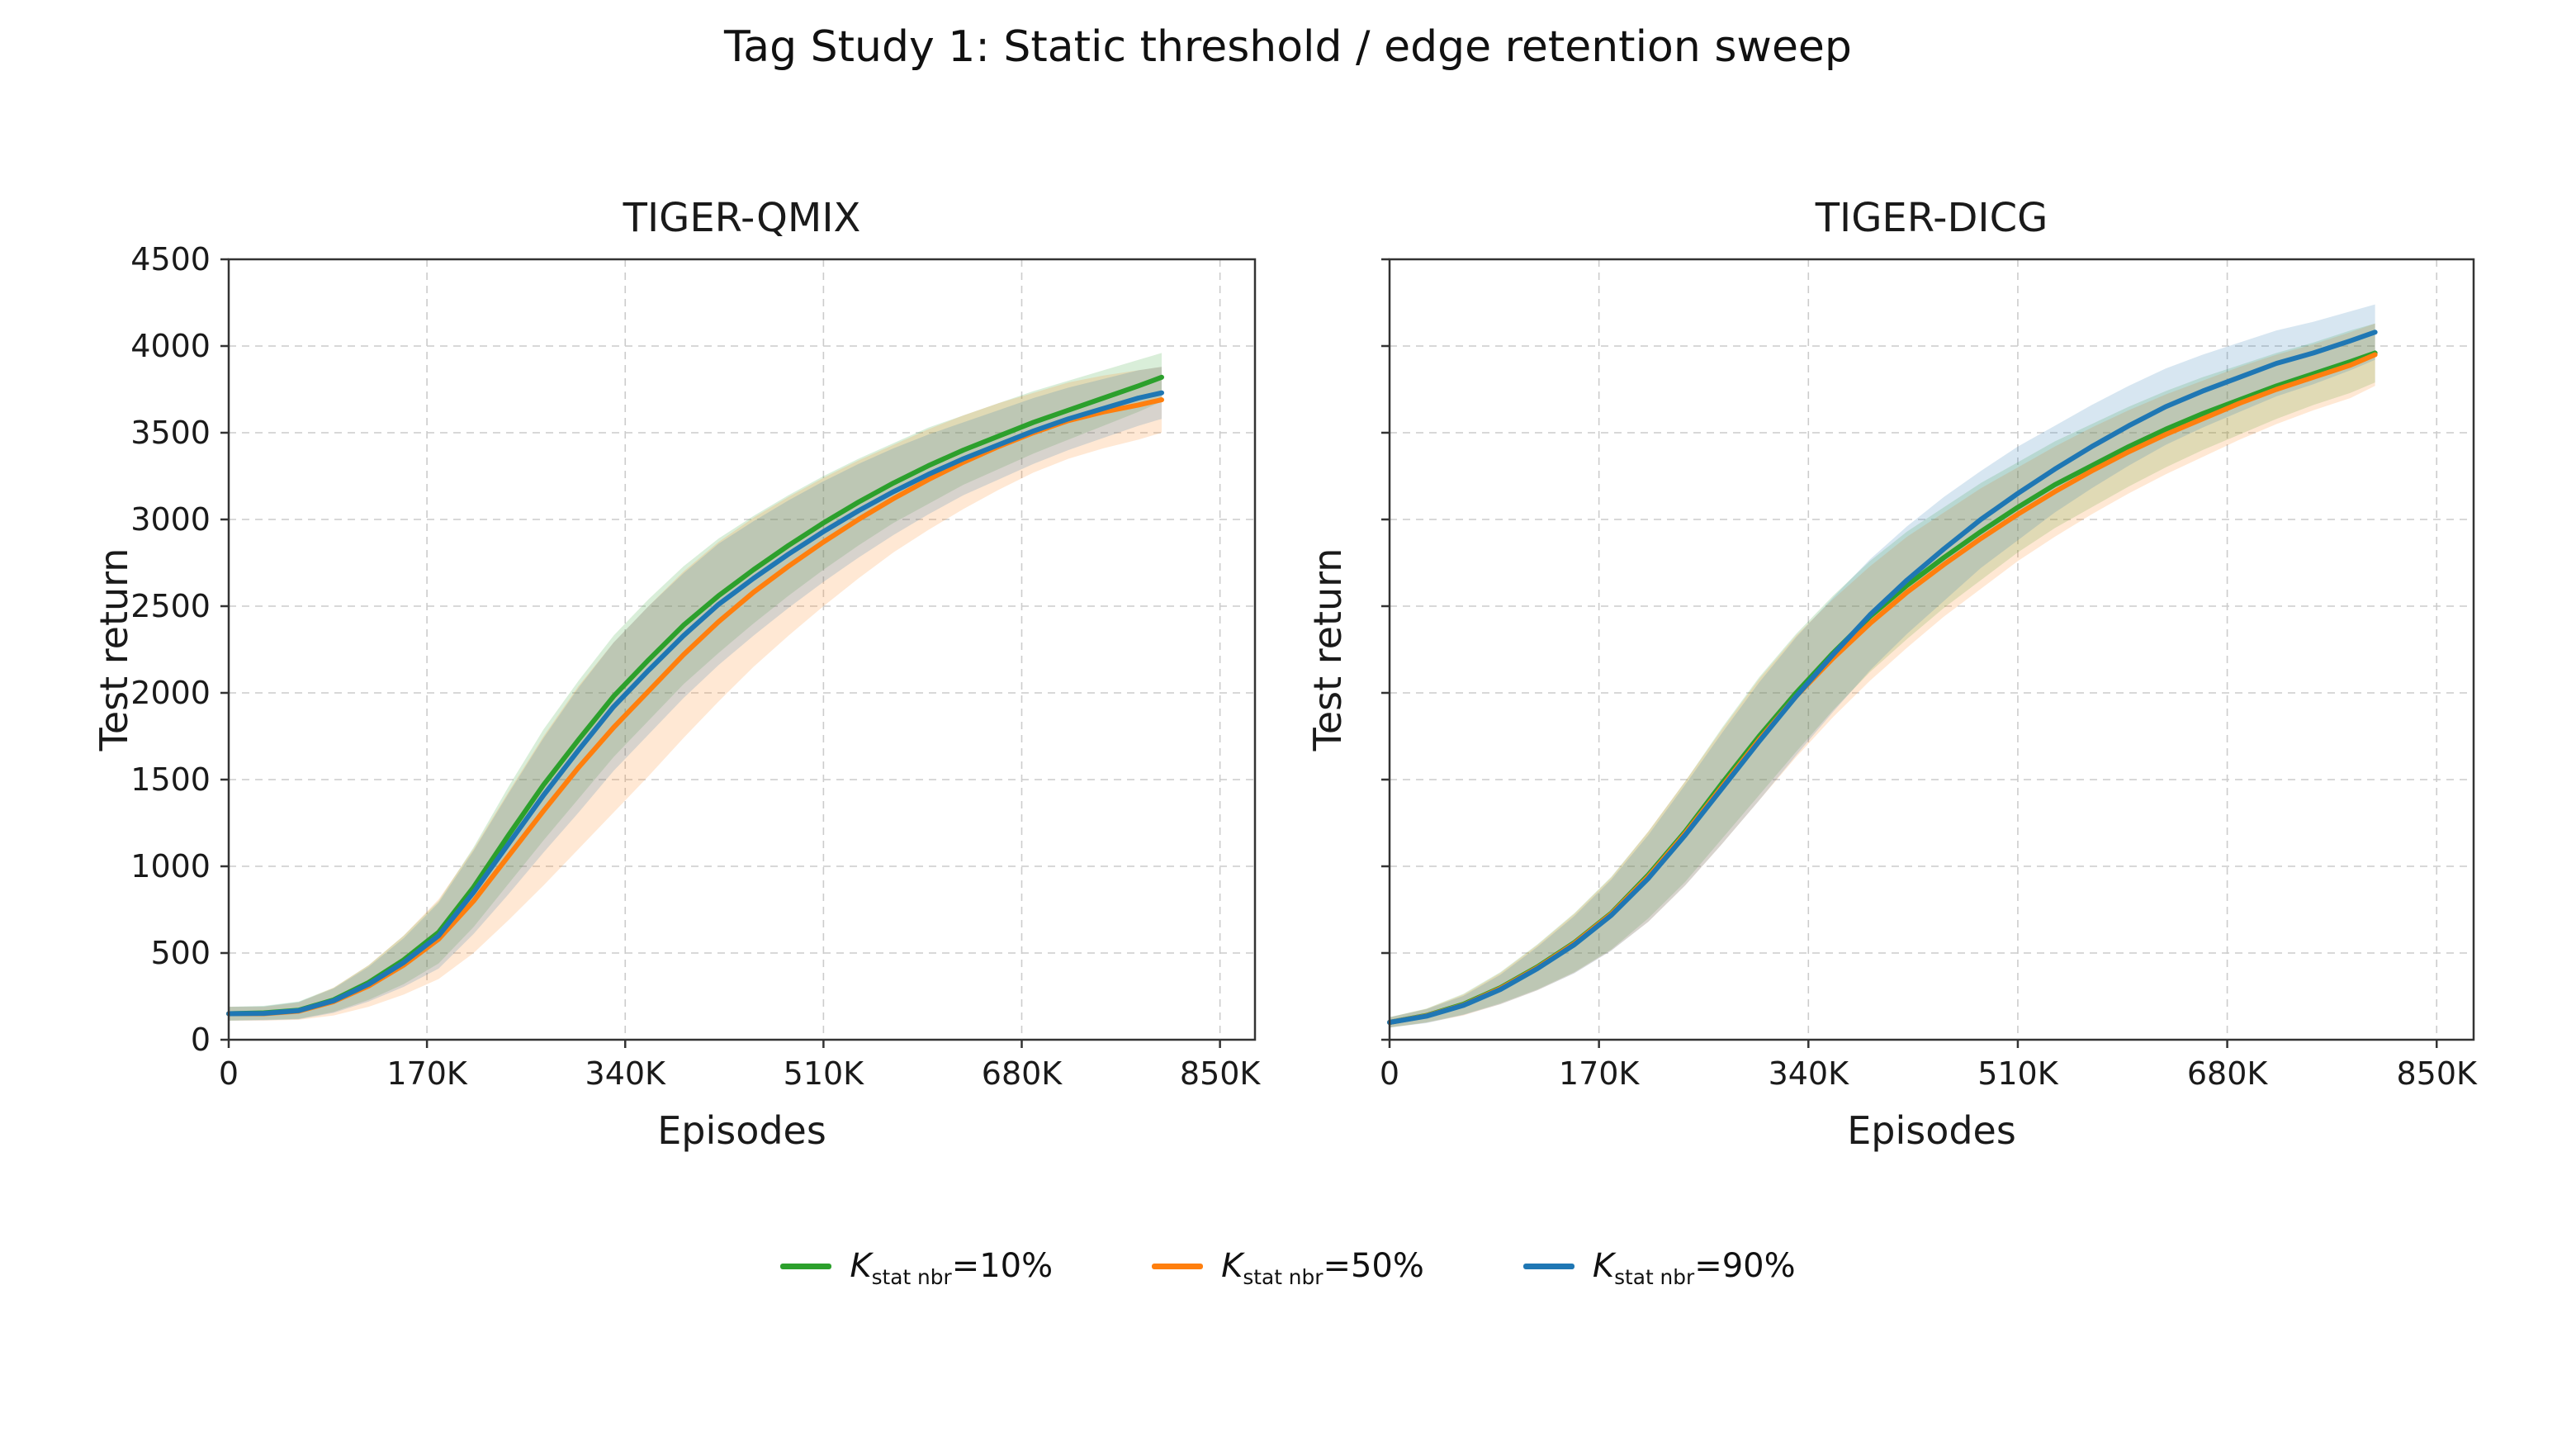 This screenshot has height=1432, width=2576. Describe the element at coordinates (201, 1040) in the screenshot. I see `y-tick-label: 0` at that location.